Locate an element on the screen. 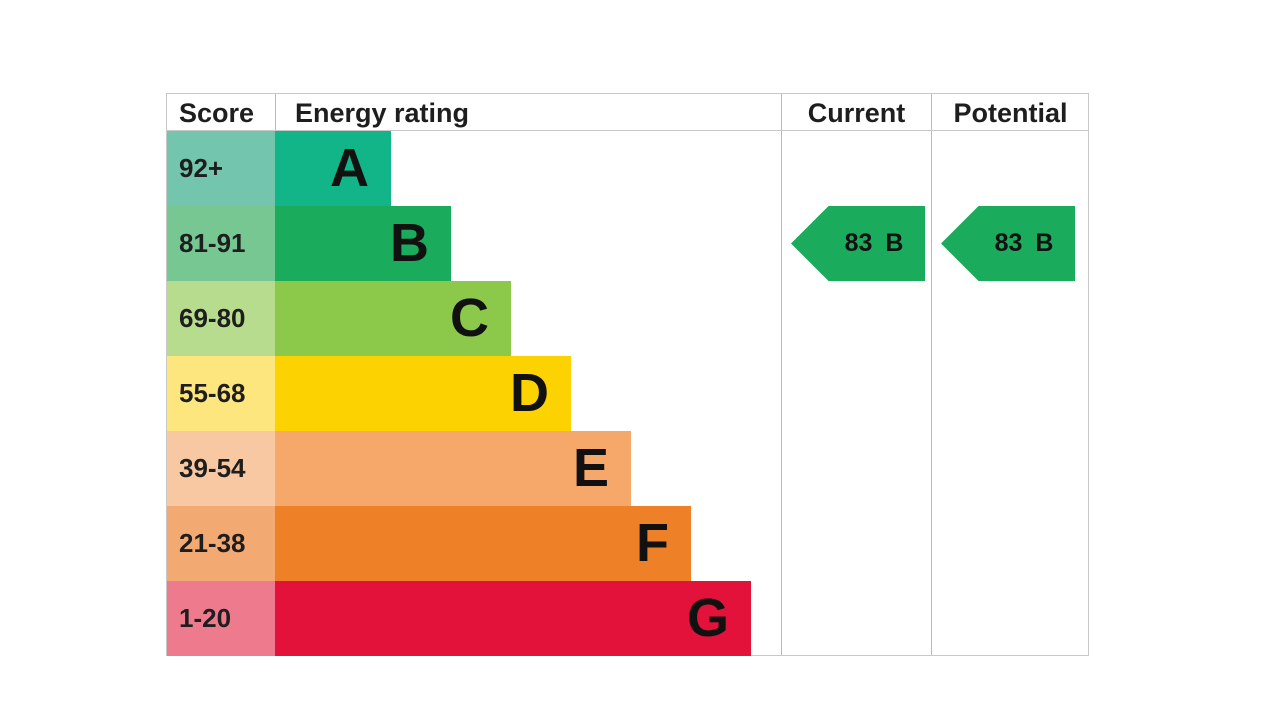 The height and width of the screenshot is (719, 1280). score-header: Score is located at coordinates (217, 113).